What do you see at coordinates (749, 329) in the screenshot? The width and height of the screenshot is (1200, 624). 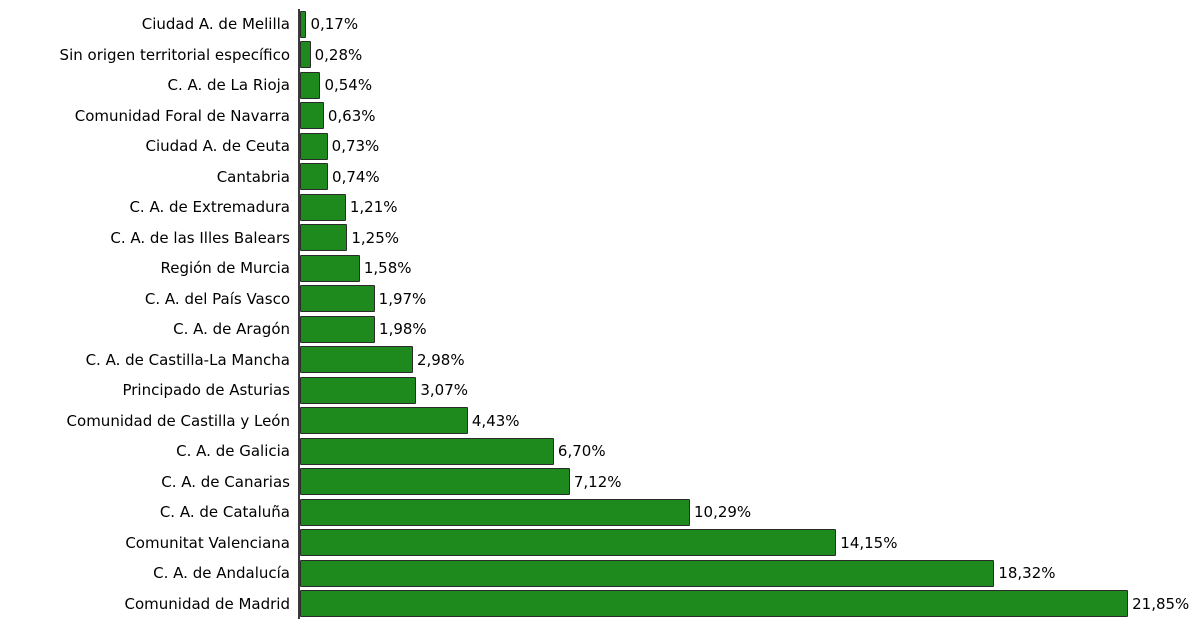 I see `bar-area: 1,98%` at bounding box center [749, 329].